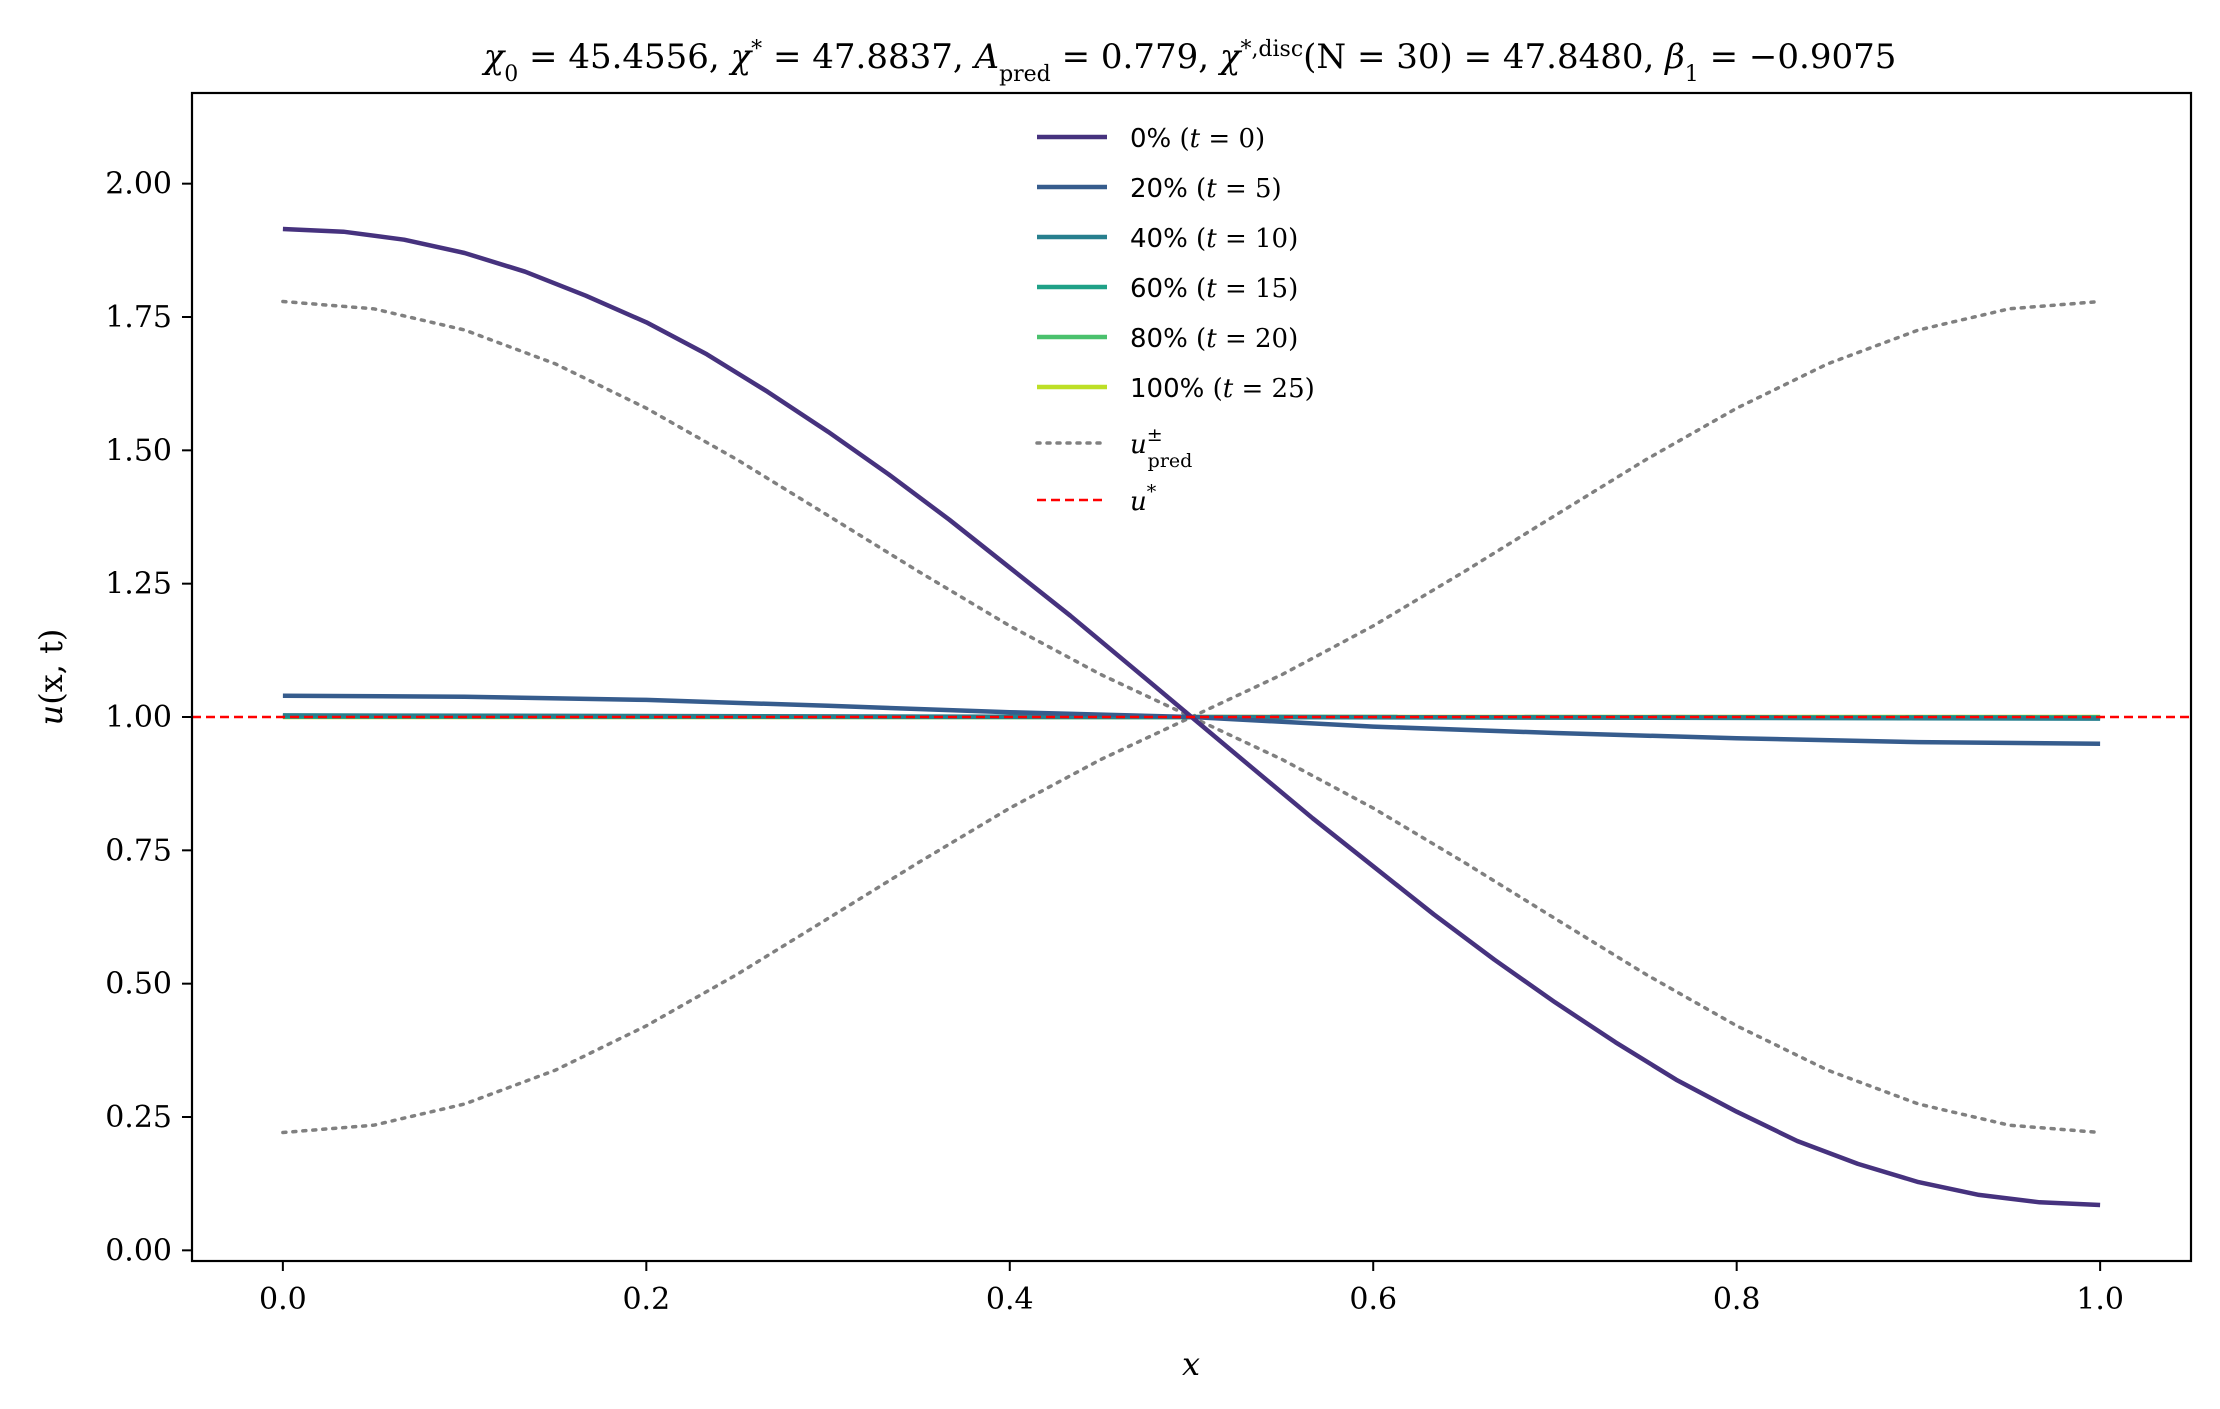 This screenshot has width=2220, height=1409. I want to click on y-tick-label: 1.00, so click(138, 717).